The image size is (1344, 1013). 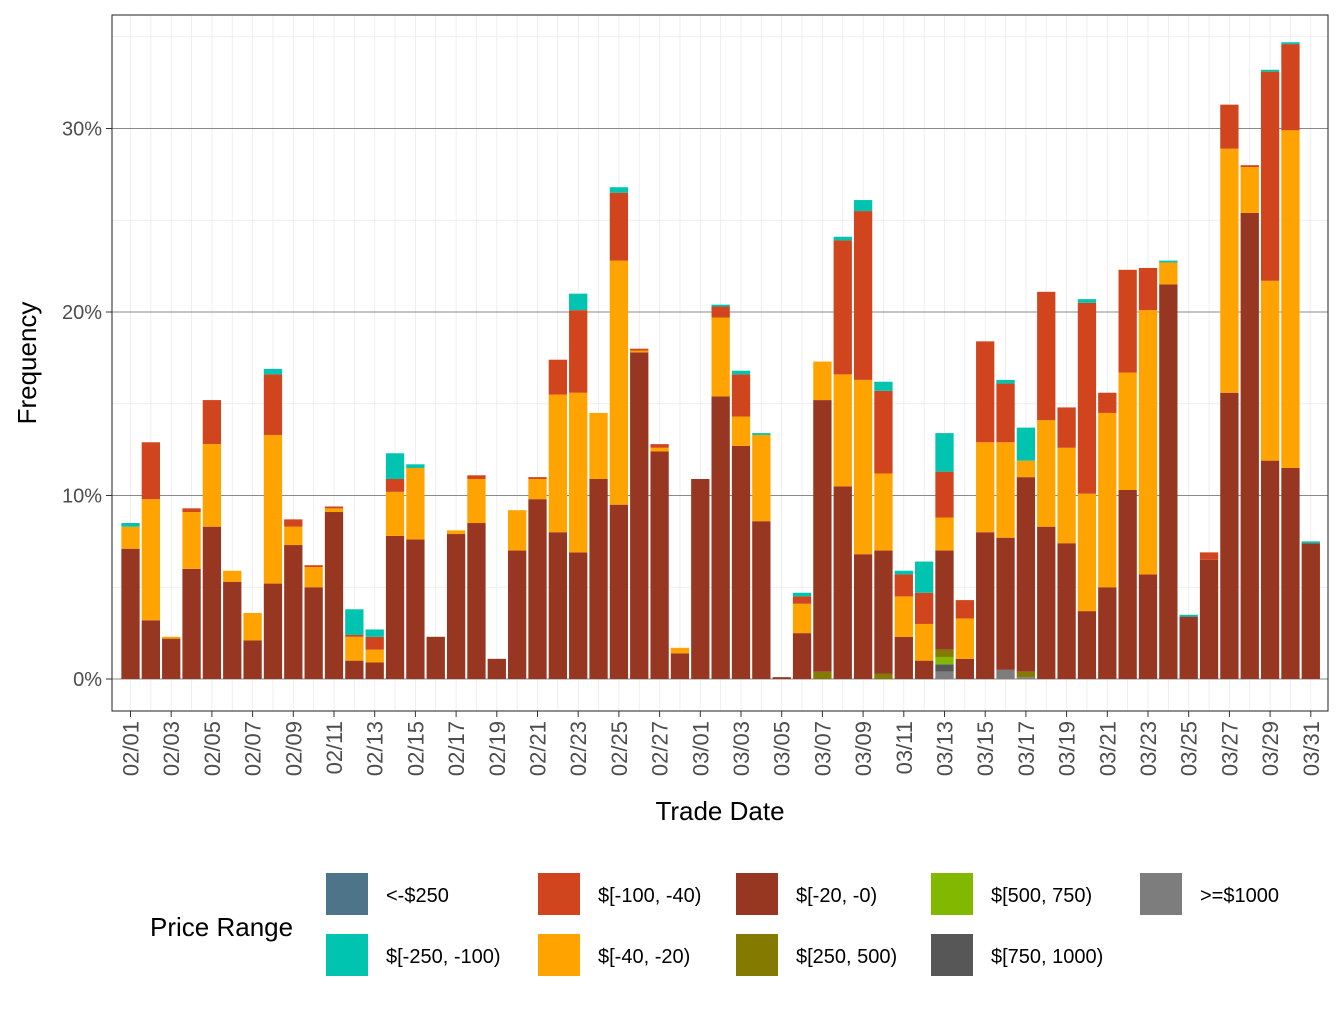 I want to click on x-tick-label: 02/27, so click(x=660, y=748).